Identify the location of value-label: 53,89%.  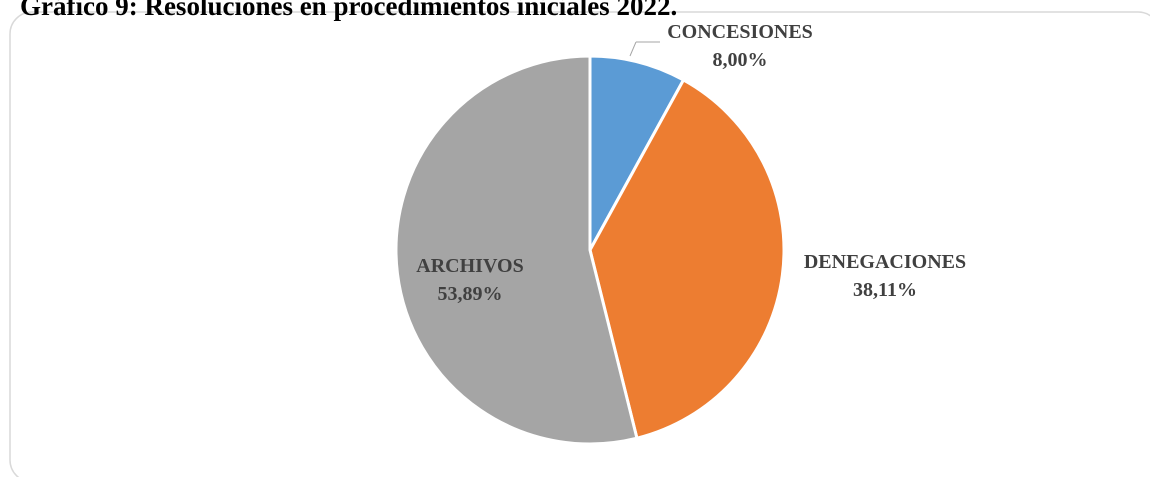
(470, 294).